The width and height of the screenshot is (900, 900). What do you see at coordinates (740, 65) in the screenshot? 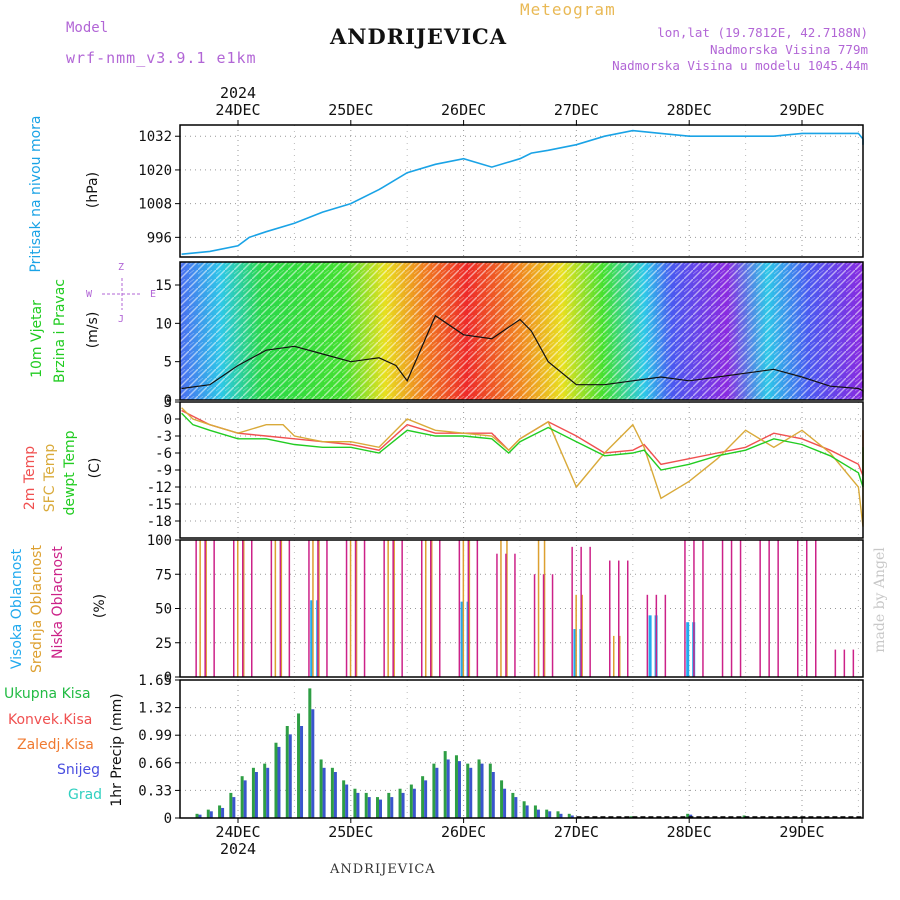
I see `model-elevation-text: Nadmorska Visina u modelu 1045.44m` at bounding box center [740, 65].